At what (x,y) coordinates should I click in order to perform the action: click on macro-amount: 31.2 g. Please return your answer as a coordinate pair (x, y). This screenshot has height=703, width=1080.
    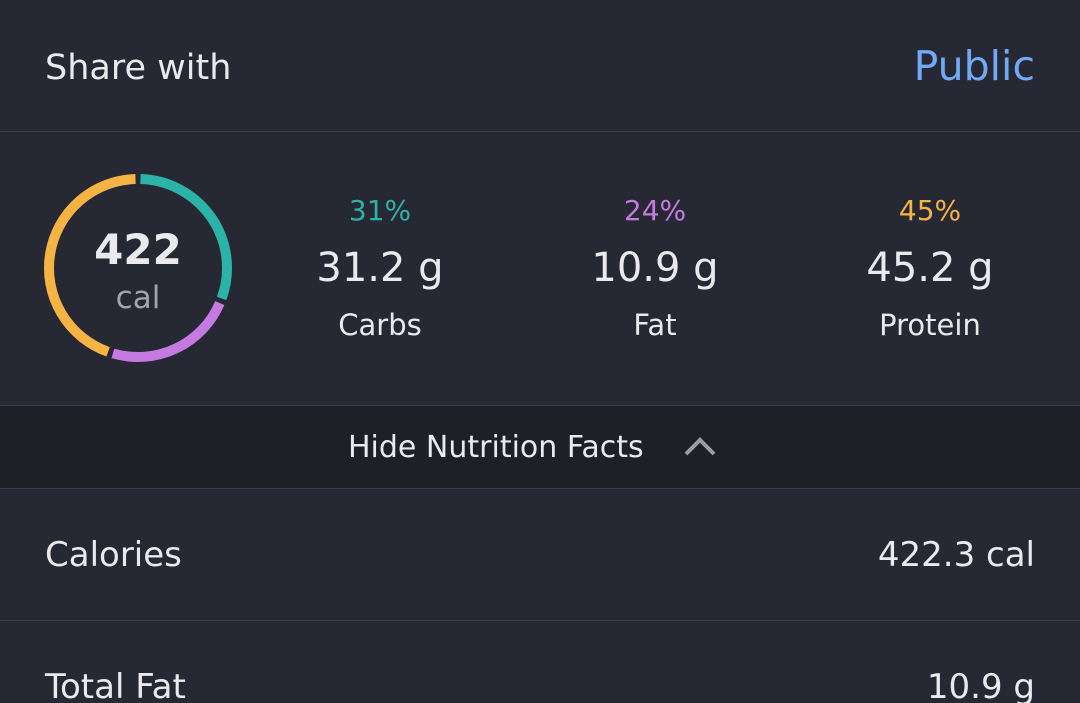
    Looking at the image, I should click on (380, 268).